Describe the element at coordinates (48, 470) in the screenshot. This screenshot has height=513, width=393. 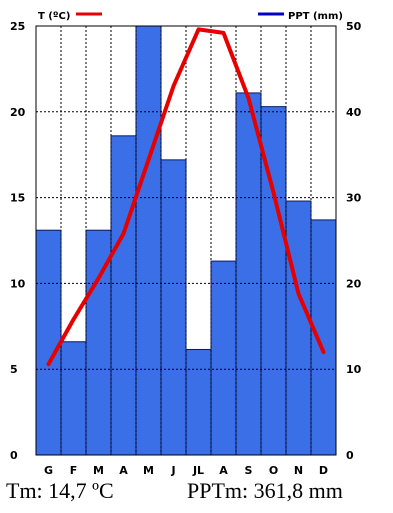
I see `x-tick-label: G` at that location.